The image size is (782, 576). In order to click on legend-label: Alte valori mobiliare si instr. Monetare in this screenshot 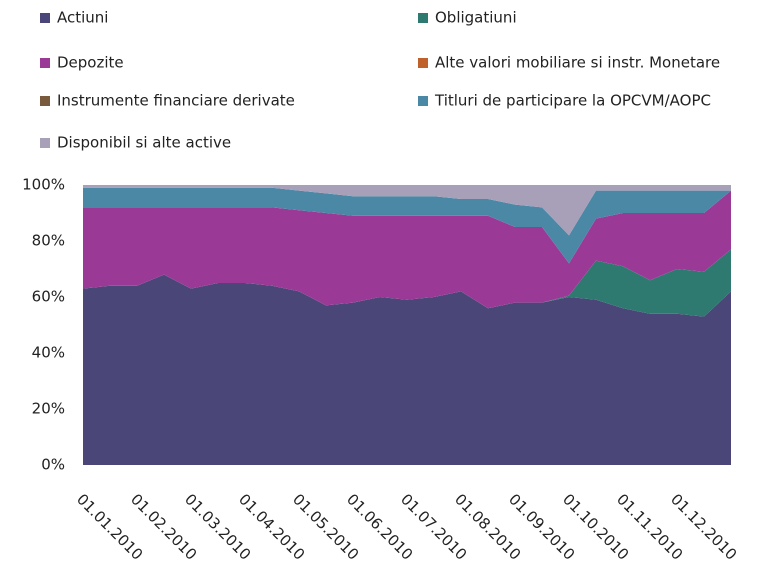, I will do `click(577, 63)`.